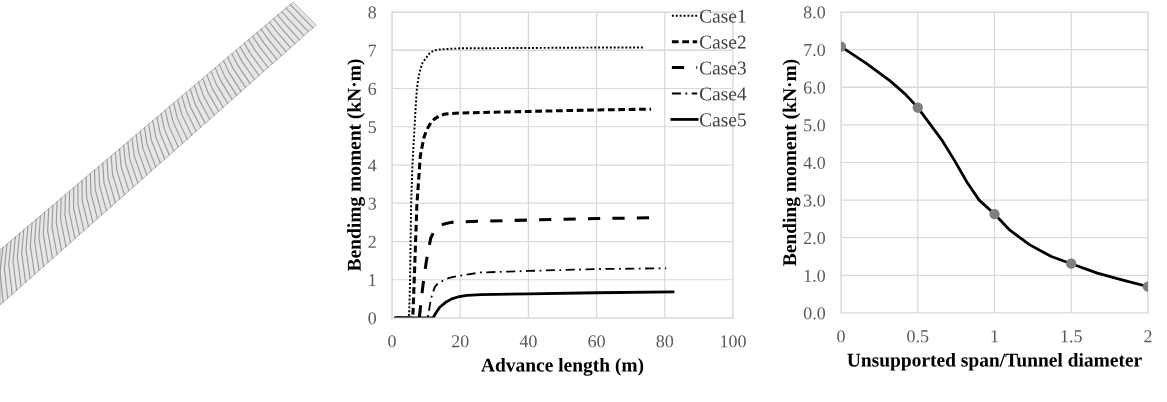 This screenshot has height=402, width=1167. What do you see at coordinates (356, 165) in the screenshot?
I see `y-axis-title: Bendimg moment (kN·m)` at bounding box center [356, 165].